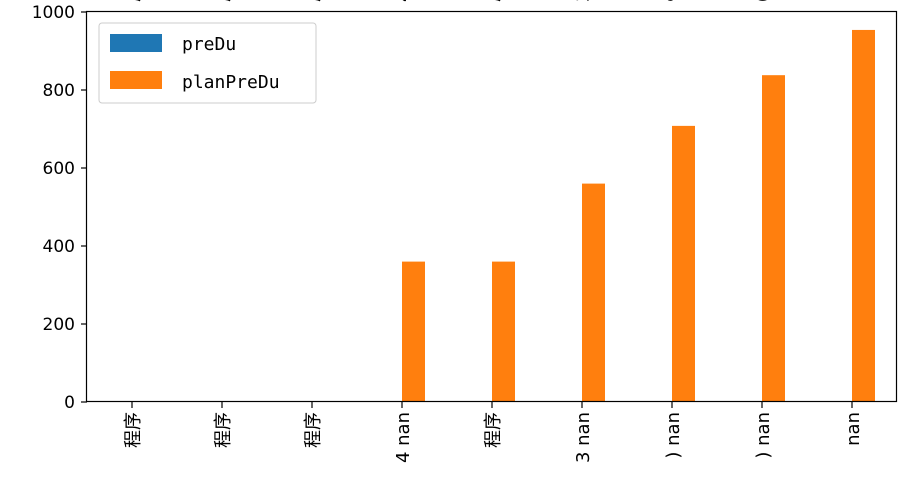 This screenshot has width=899, height=479. Describe the element at coordinates (583, 1) in the screenshot. I see `top-clipped-label: 3` at that location.